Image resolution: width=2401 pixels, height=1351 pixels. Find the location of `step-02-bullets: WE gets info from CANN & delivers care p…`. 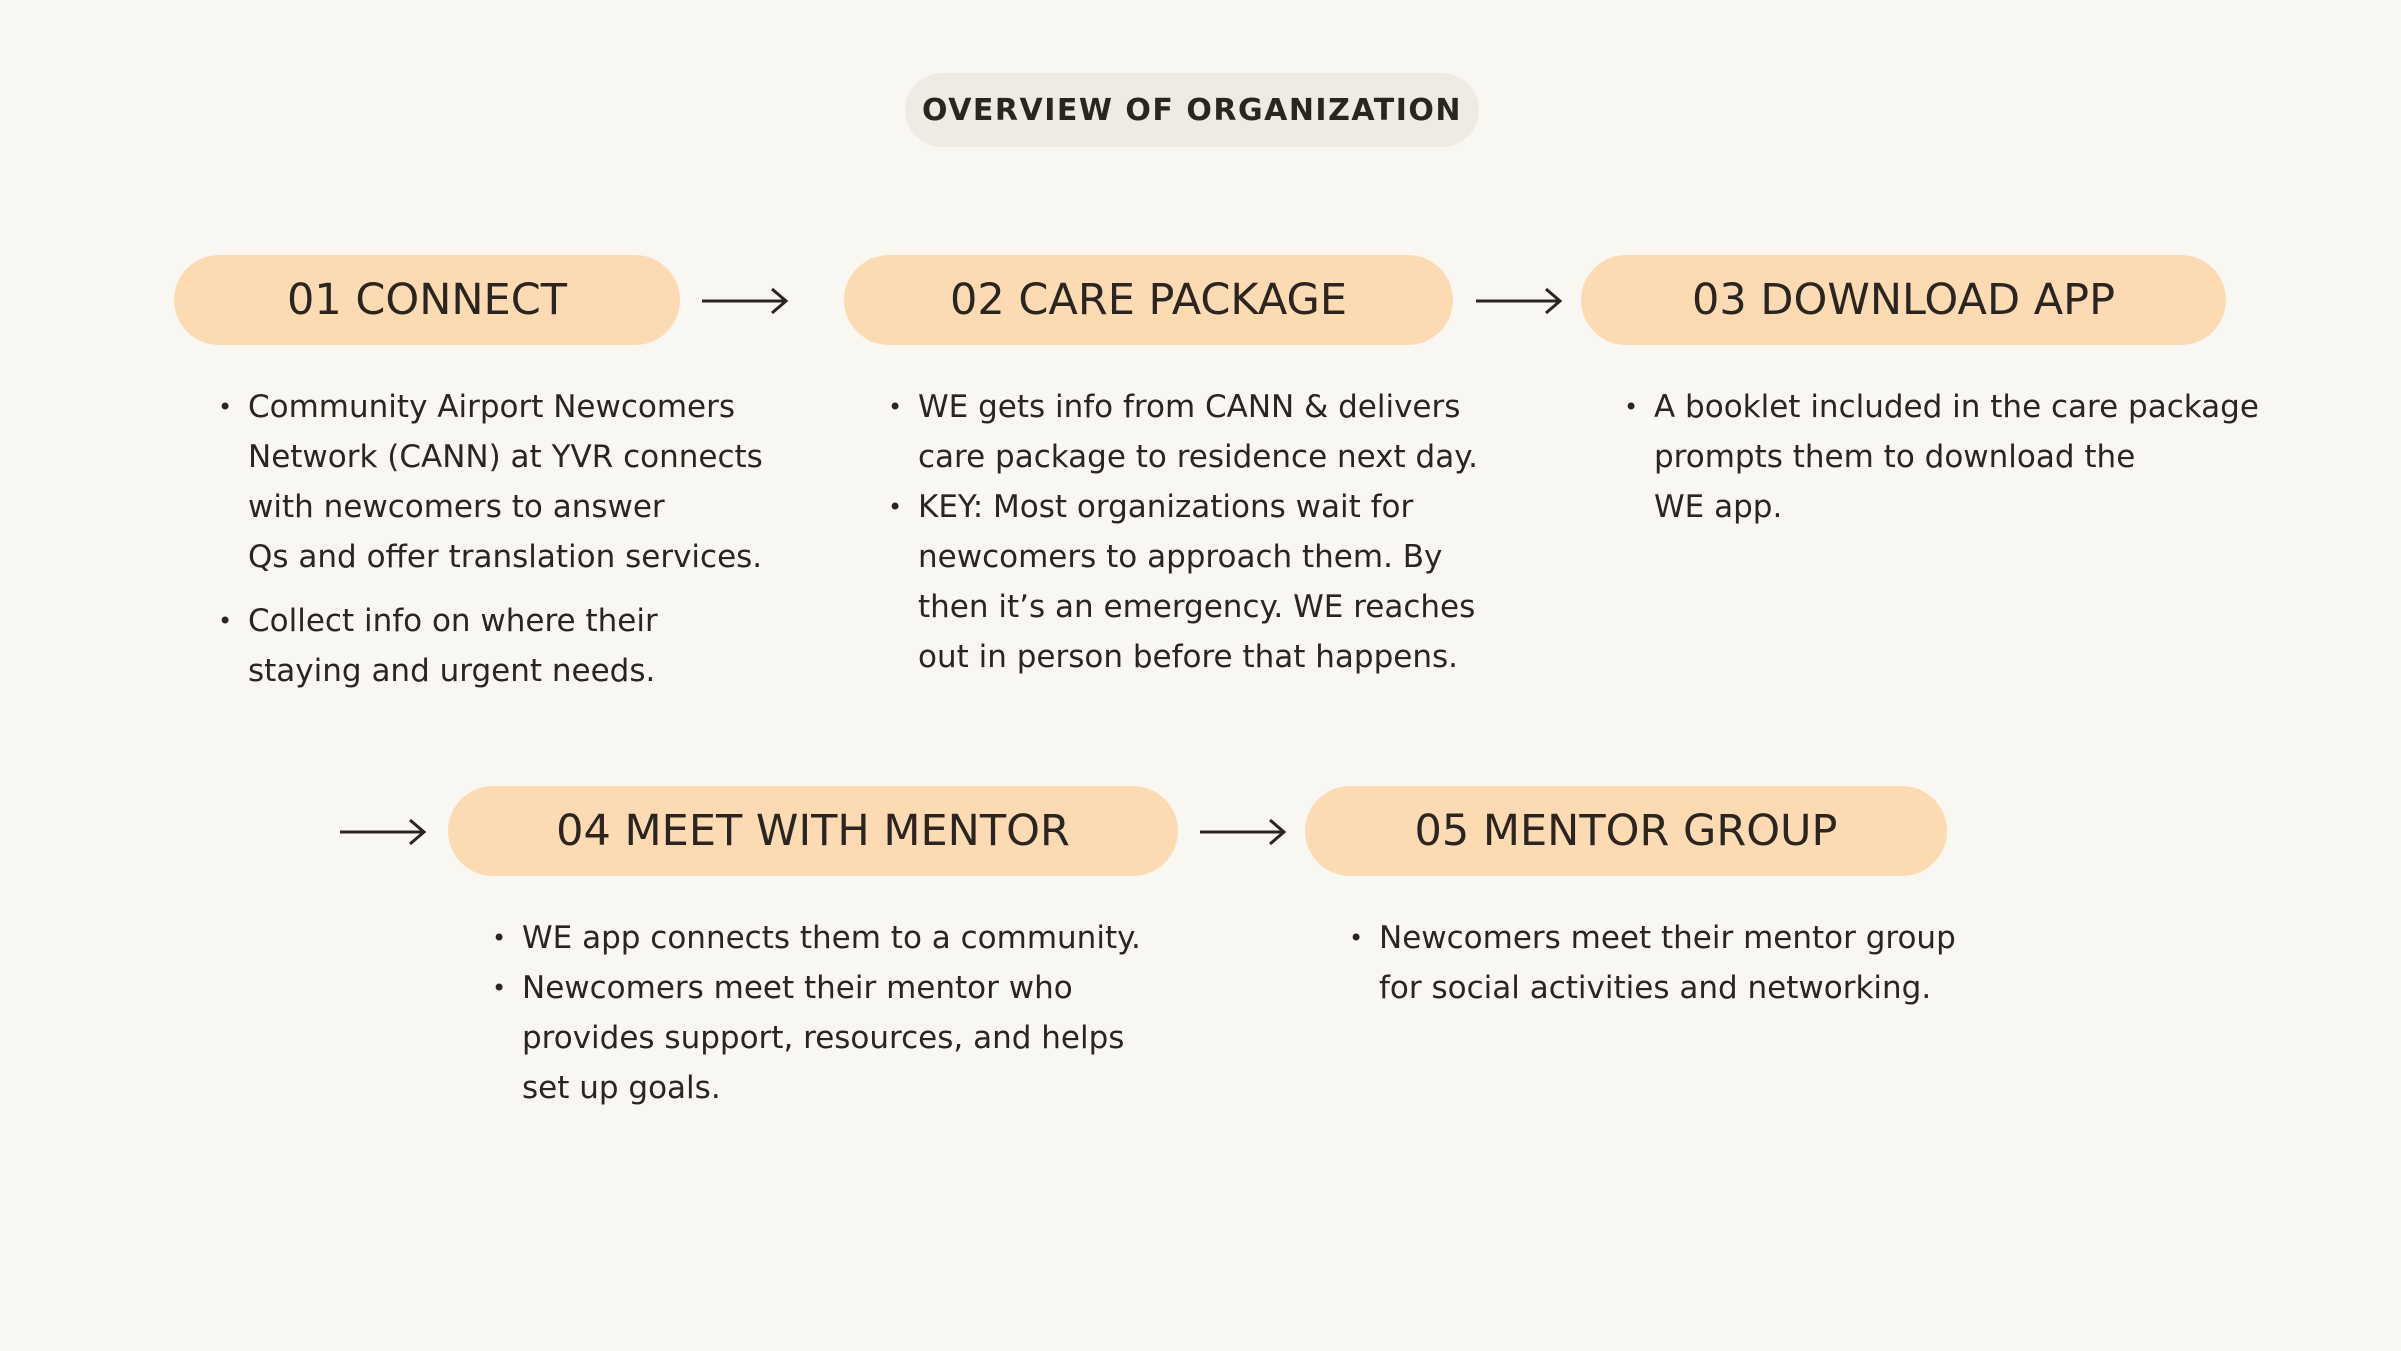

step-02-bullets: WE gets info from CANN & delivers care p… is located at coordinates (1188, 532).